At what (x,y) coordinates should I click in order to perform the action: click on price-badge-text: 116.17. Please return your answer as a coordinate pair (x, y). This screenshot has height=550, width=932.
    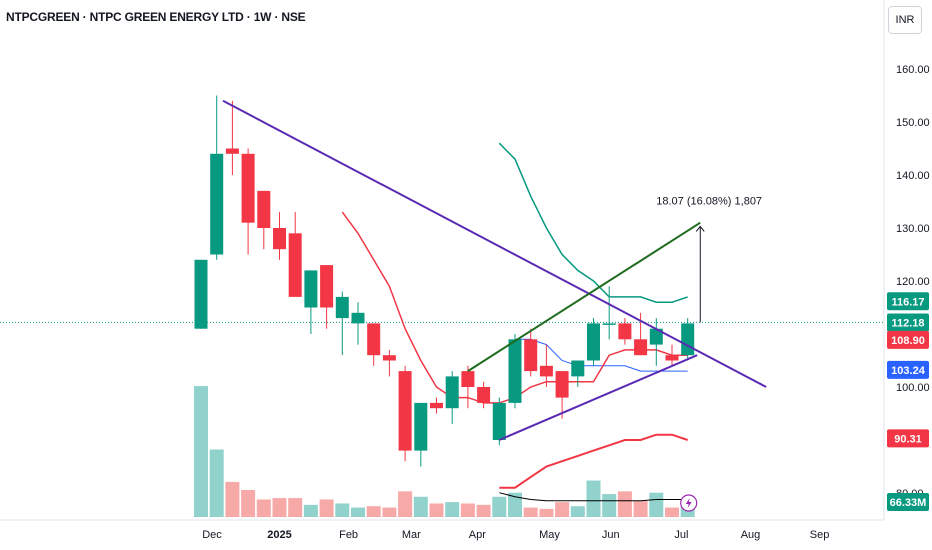
    Looking at the image, I should click on (907, 302).